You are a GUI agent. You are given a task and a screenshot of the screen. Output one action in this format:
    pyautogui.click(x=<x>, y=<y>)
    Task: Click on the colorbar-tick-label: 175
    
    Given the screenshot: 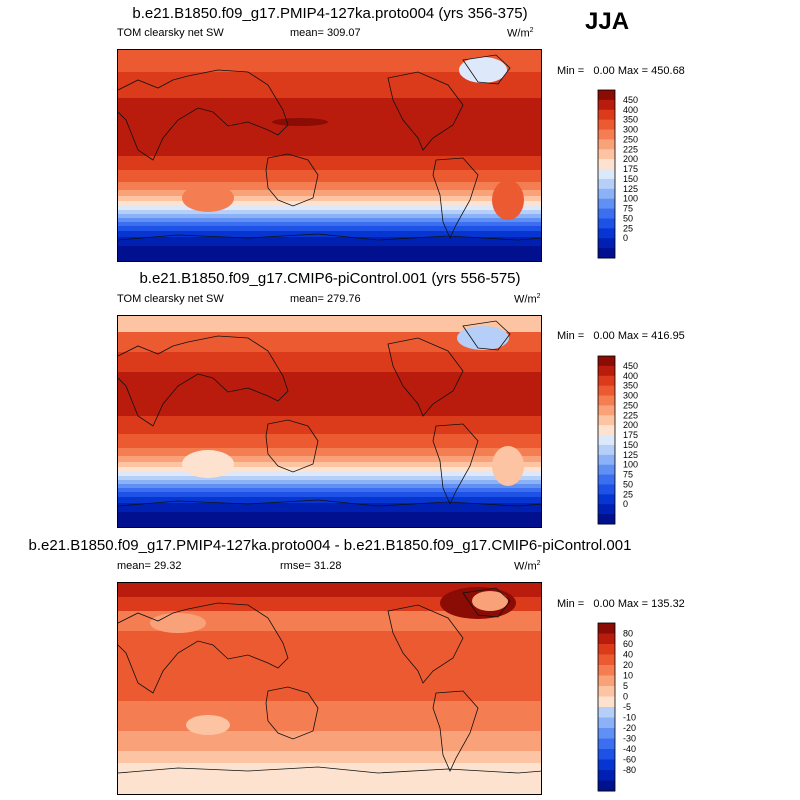 What is the action you would take?
    pyautogui.click(x=630, y=435)
    